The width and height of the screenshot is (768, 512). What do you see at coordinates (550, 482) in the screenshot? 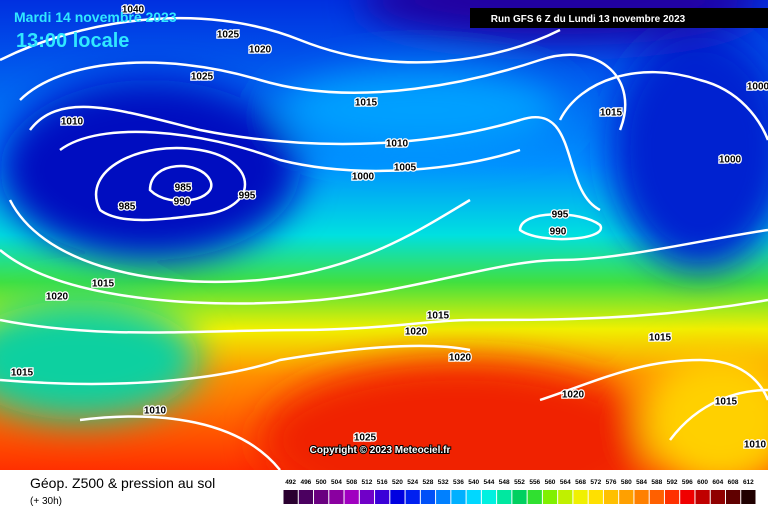
I see `scale-label: 560` at bounding box center [550, 482].